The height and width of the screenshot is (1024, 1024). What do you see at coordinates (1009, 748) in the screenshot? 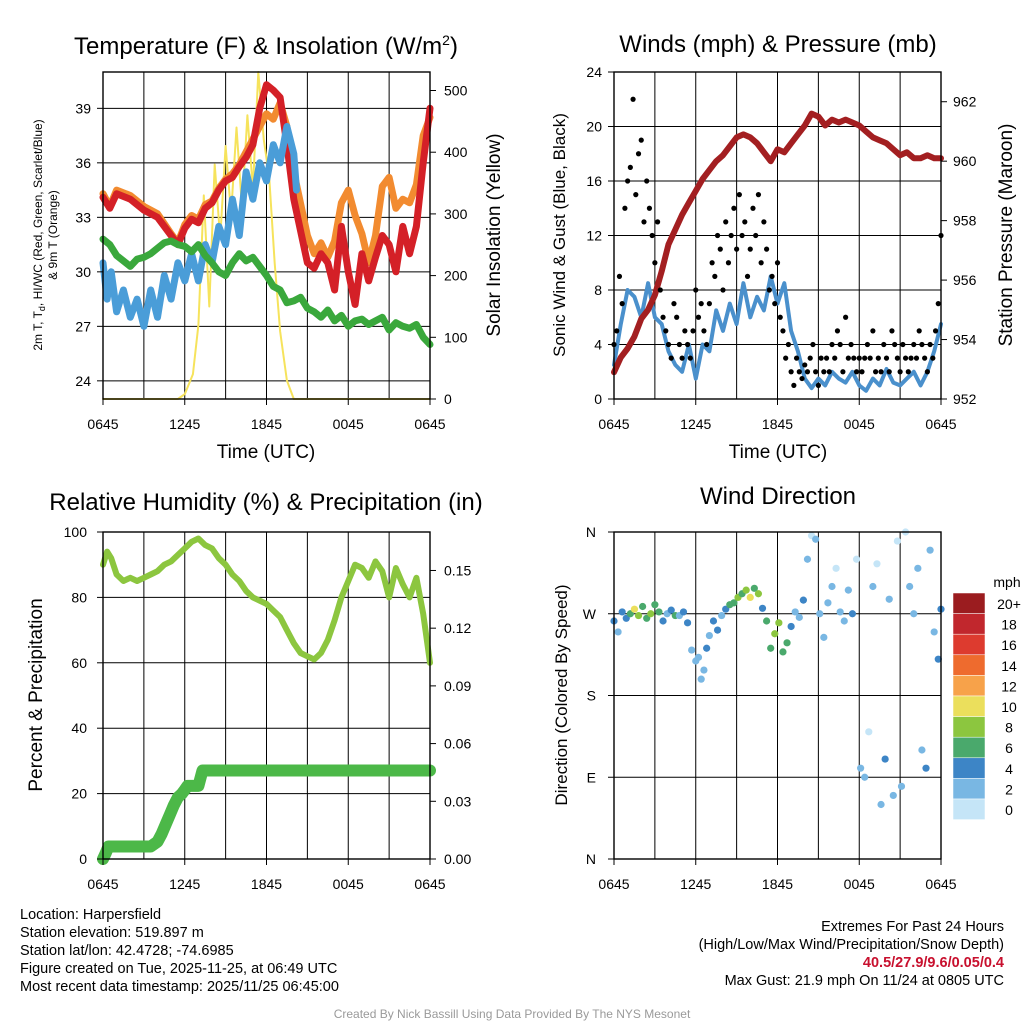
I see `legend-label-7: 6` at bounding box center [1009, 748].